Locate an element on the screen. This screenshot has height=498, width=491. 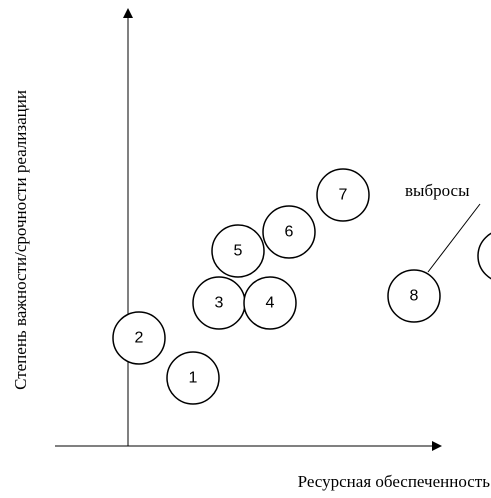
node-label: 5 is located at coordinates (238, 251).